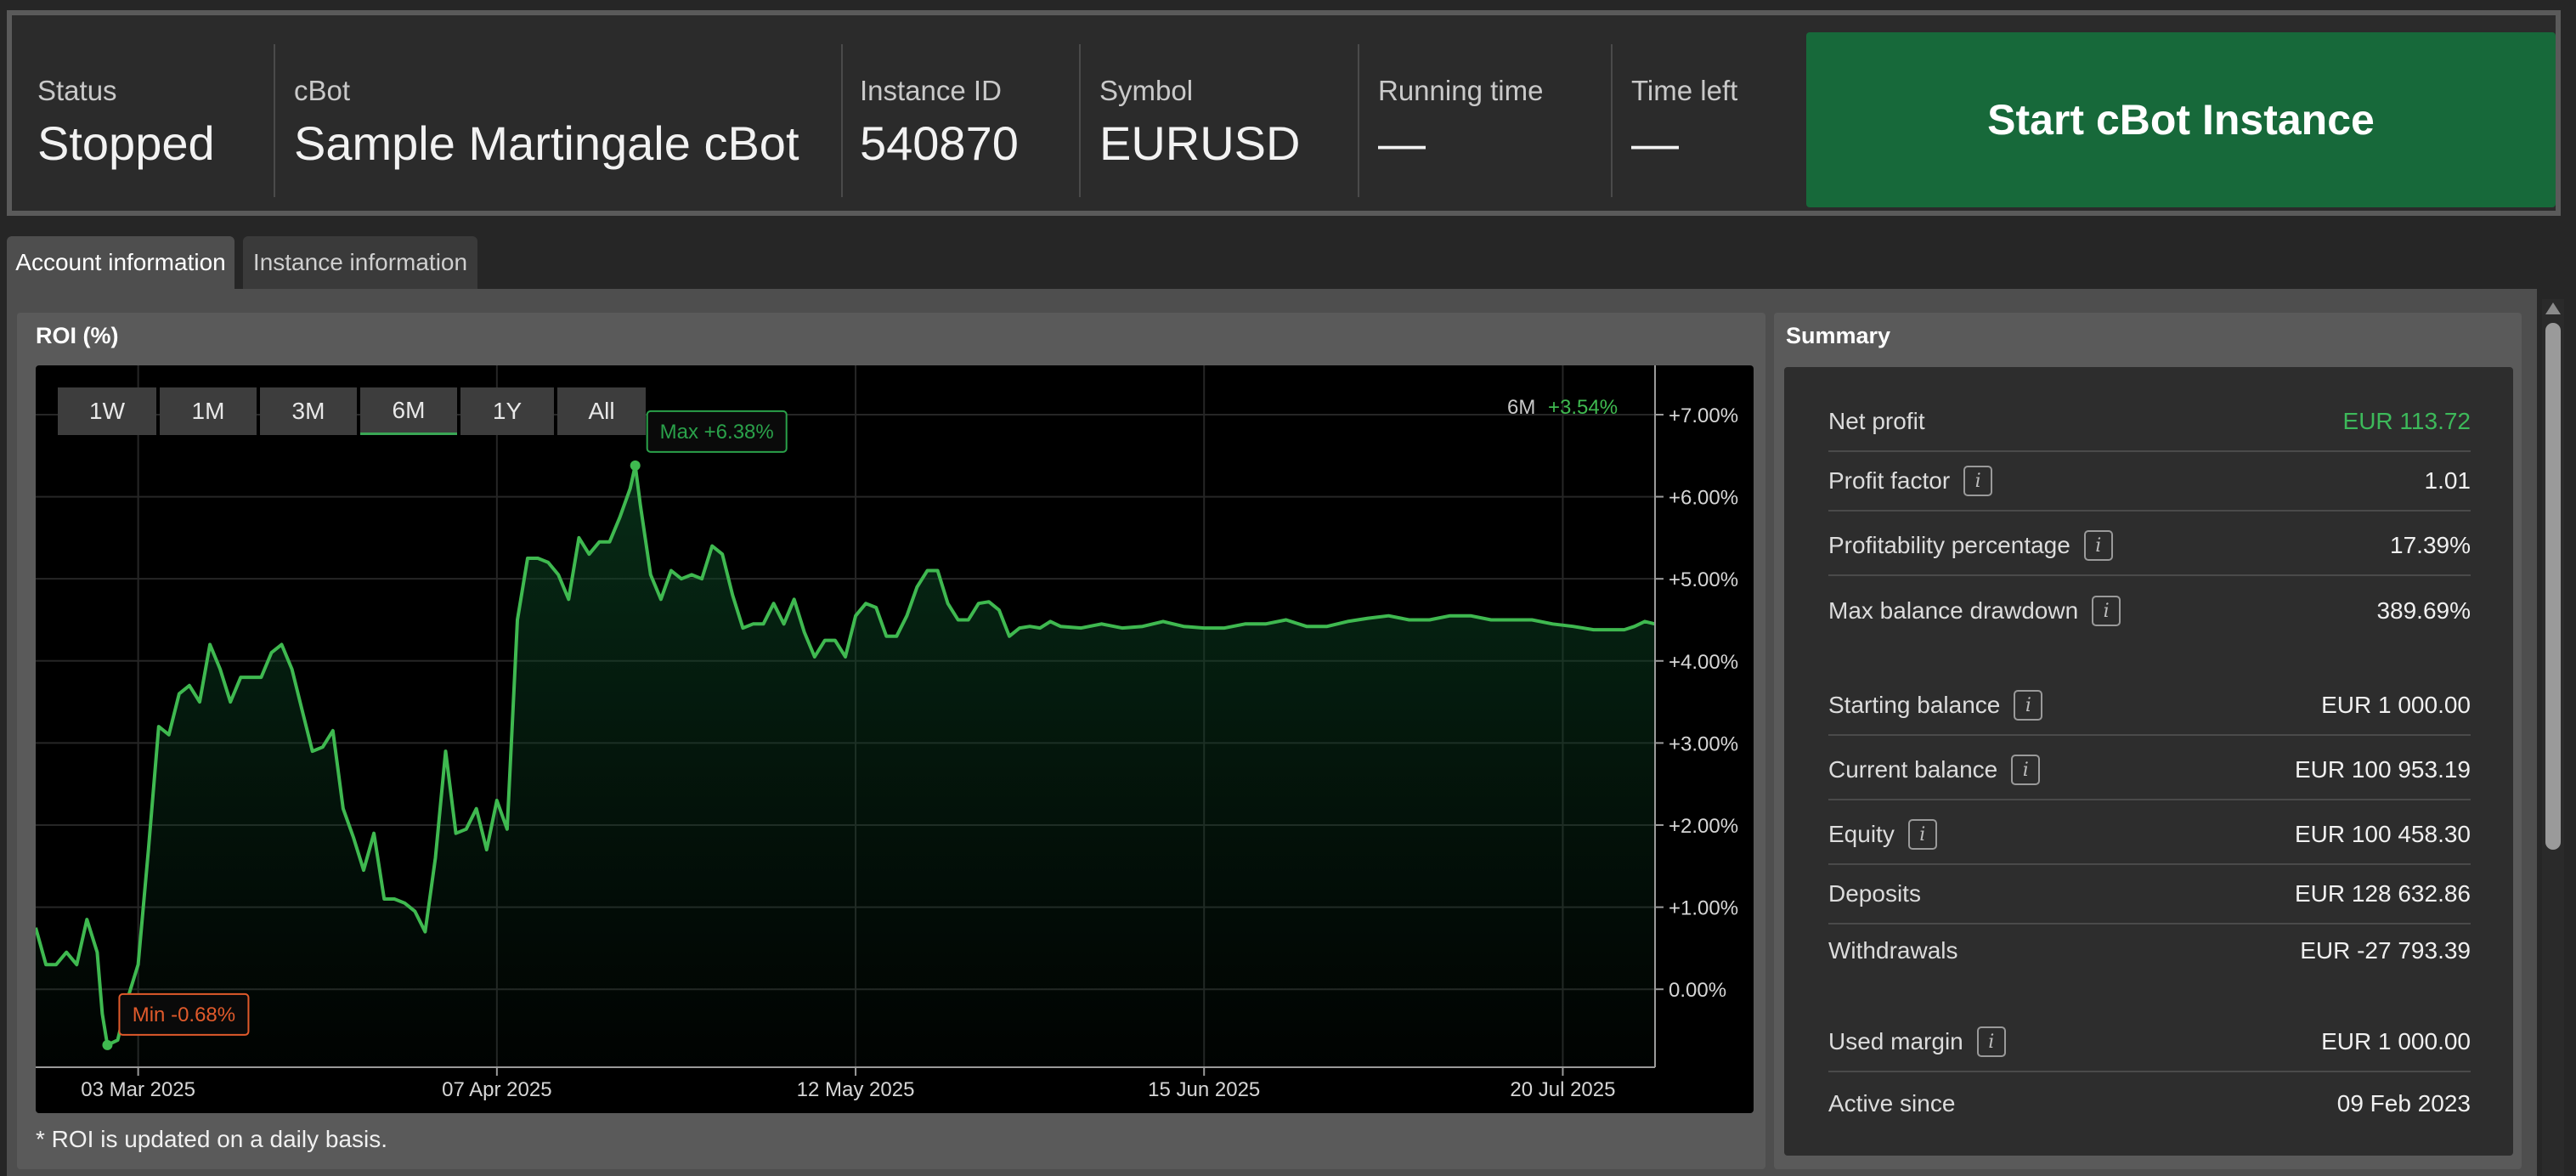  What do you see at coordinates (636, 465) in the screenshot?
I see `max-point` at bounding box center [636, 465].